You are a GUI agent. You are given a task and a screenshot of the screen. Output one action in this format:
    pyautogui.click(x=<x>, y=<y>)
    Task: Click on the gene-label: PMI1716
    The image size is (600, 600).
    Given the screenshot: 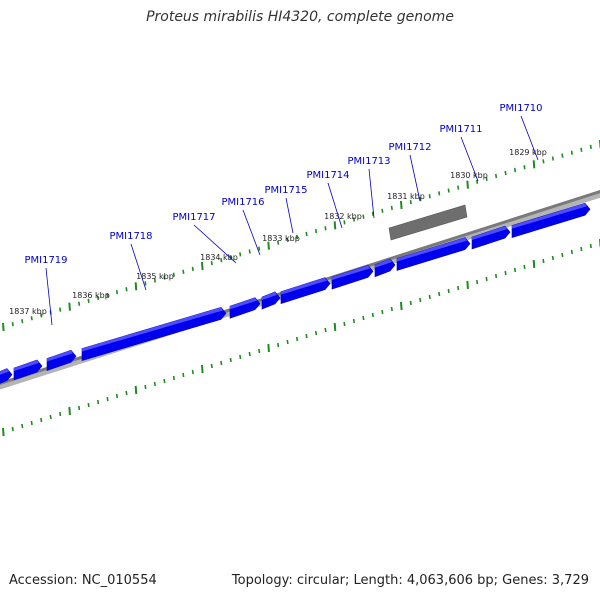 What is the action you would take?
    pyautogui.click(x=242, y=202)
    